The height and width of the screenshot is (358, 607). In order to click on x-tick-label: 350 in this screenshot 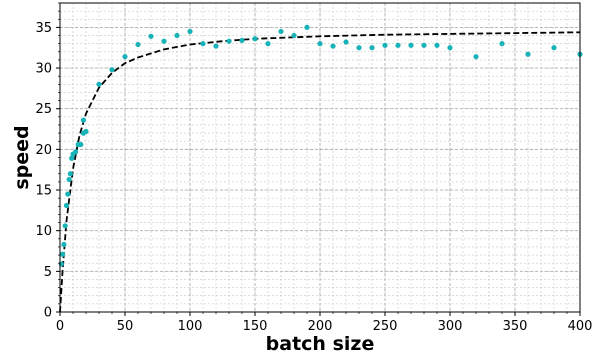, I will do `click(515, 326)`.